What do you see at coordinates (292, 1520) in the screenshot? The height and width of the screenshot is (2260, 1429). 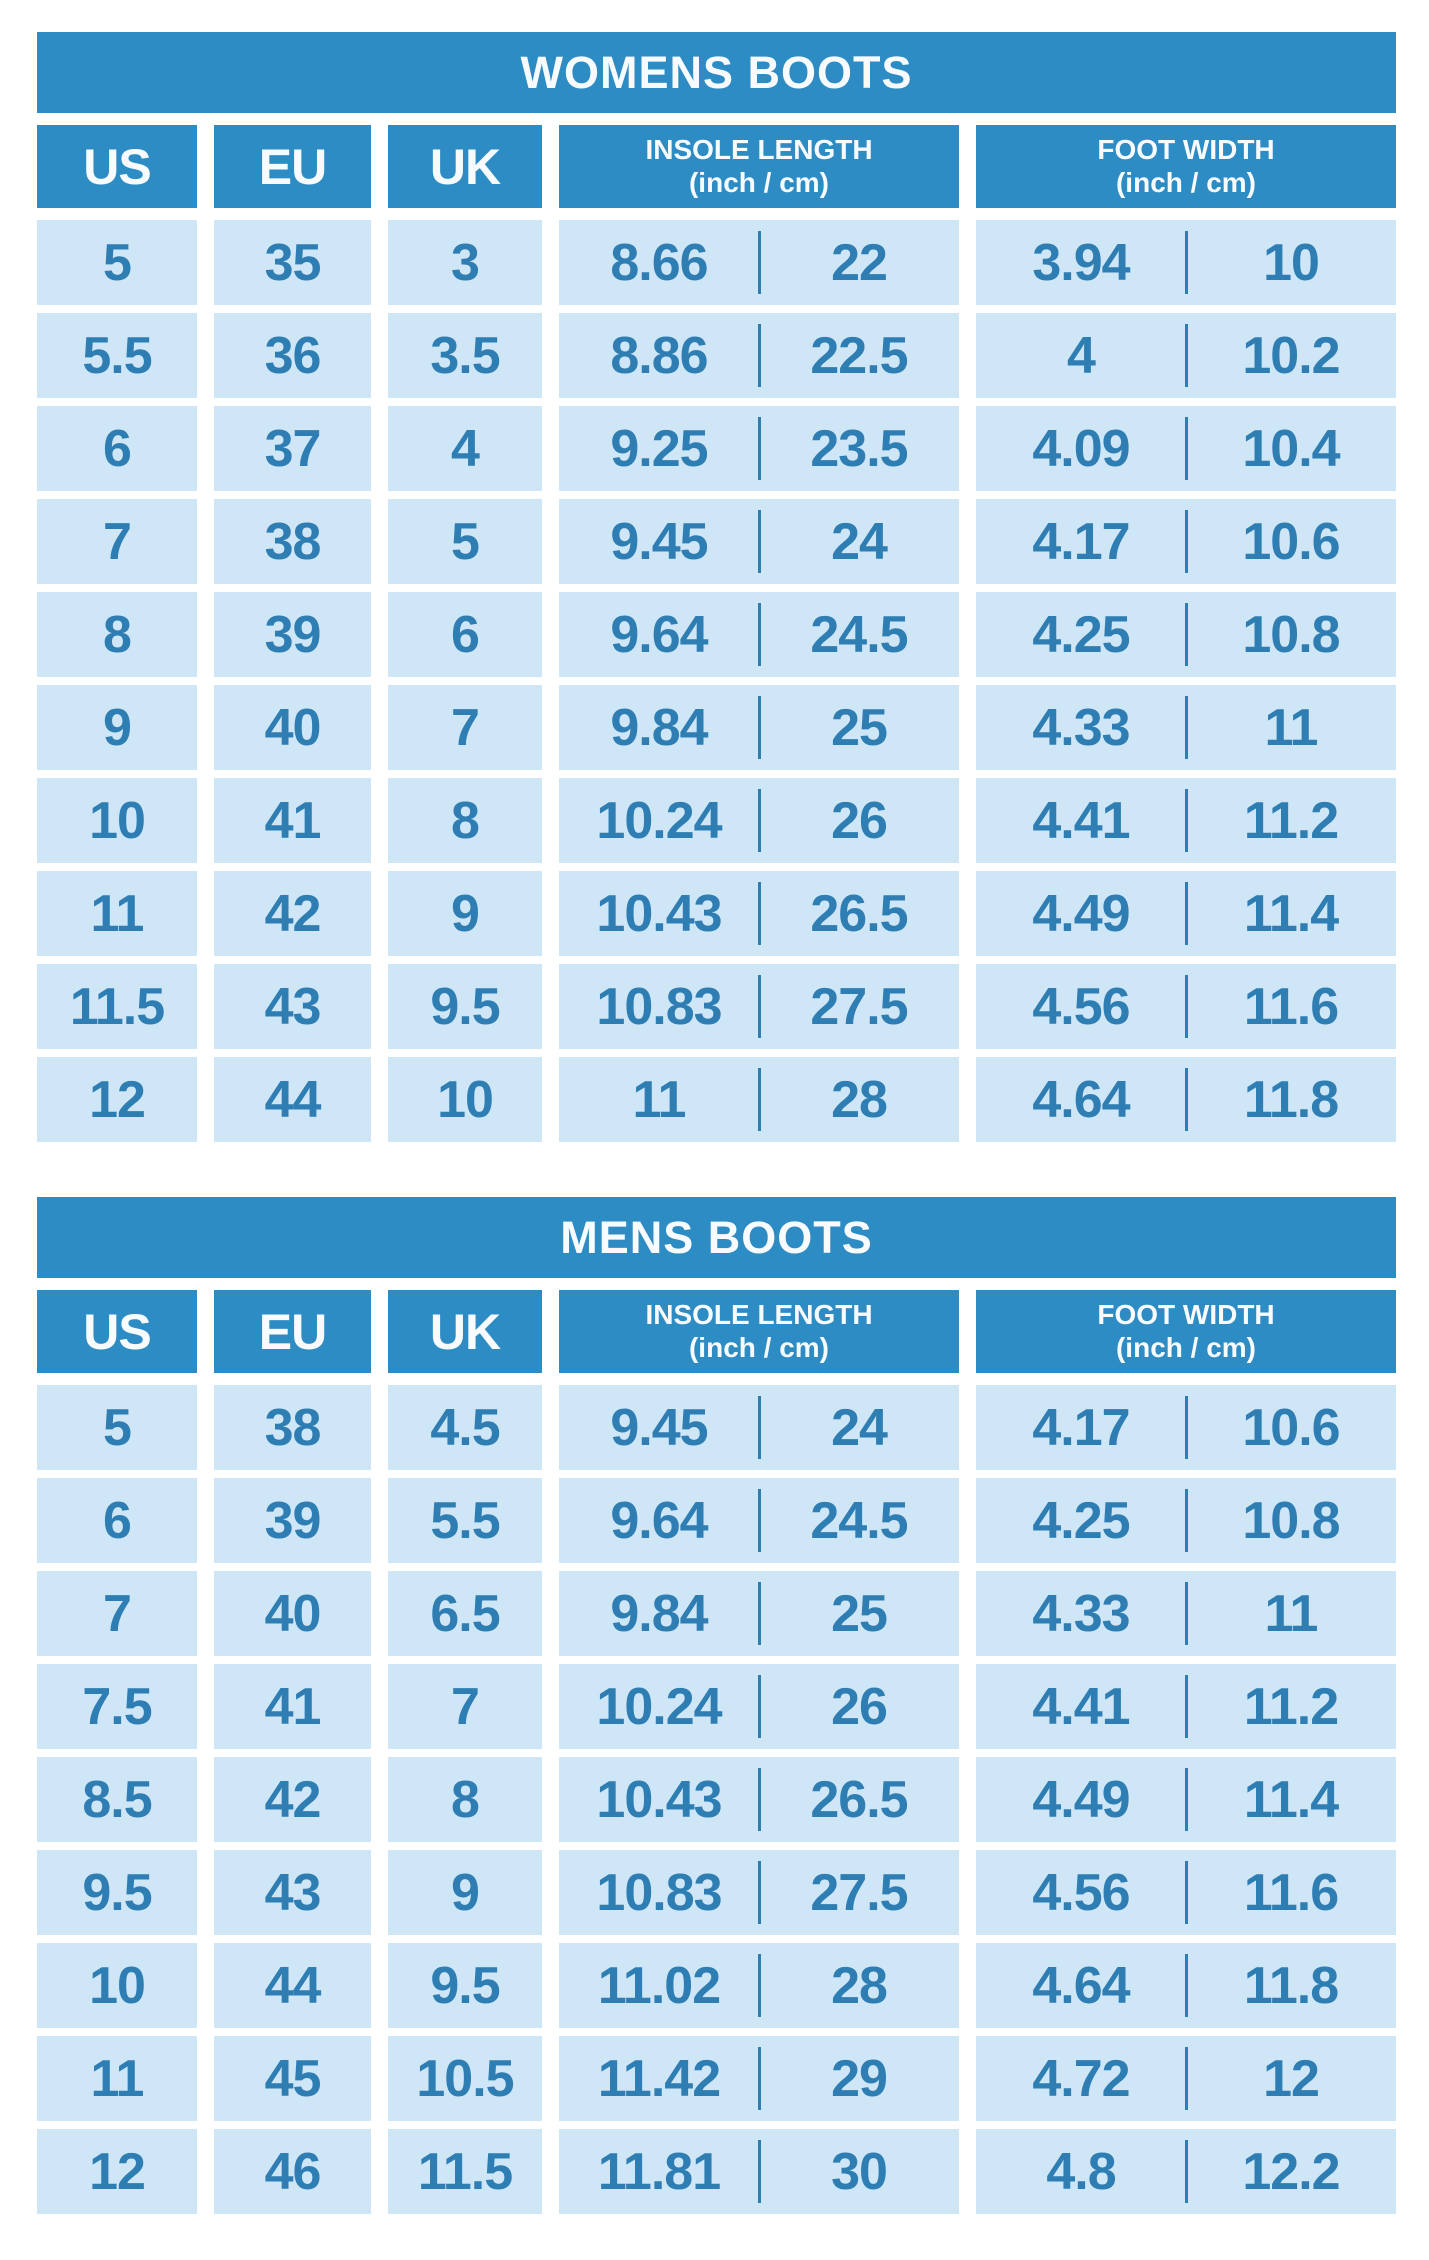 I see `eu-size-cell: 39` at bounding box center [292, 1520].